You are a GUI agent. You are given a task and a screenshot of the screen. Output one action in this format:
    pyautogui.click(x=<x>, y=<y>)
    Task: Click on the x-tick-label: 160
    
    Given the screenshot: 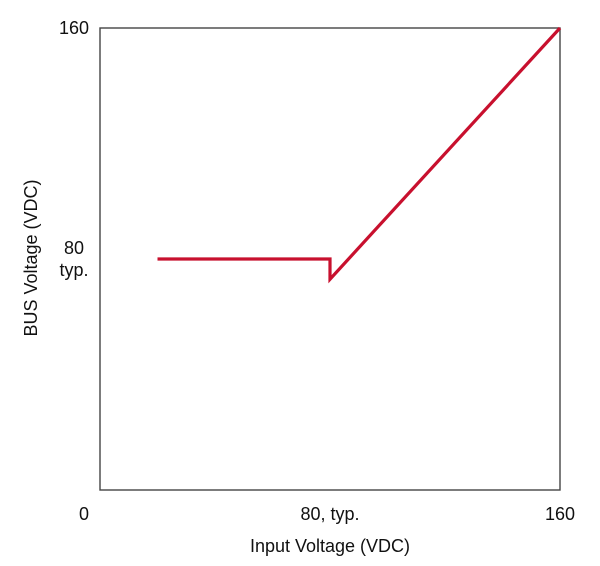 What is the action you would take?
    pyautogui.click(x=560, y=514)
    